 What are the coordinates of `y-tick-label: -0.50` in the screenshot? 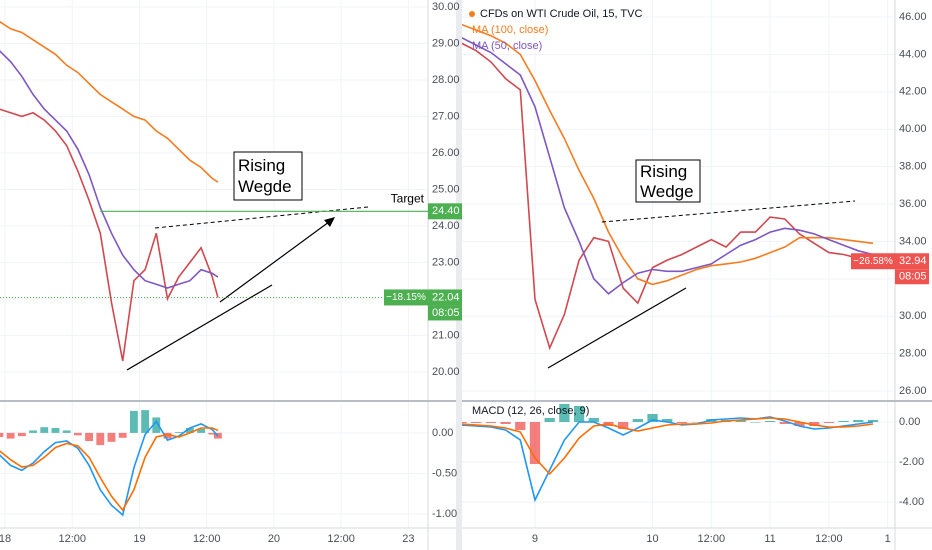 It's located at (444, 473).